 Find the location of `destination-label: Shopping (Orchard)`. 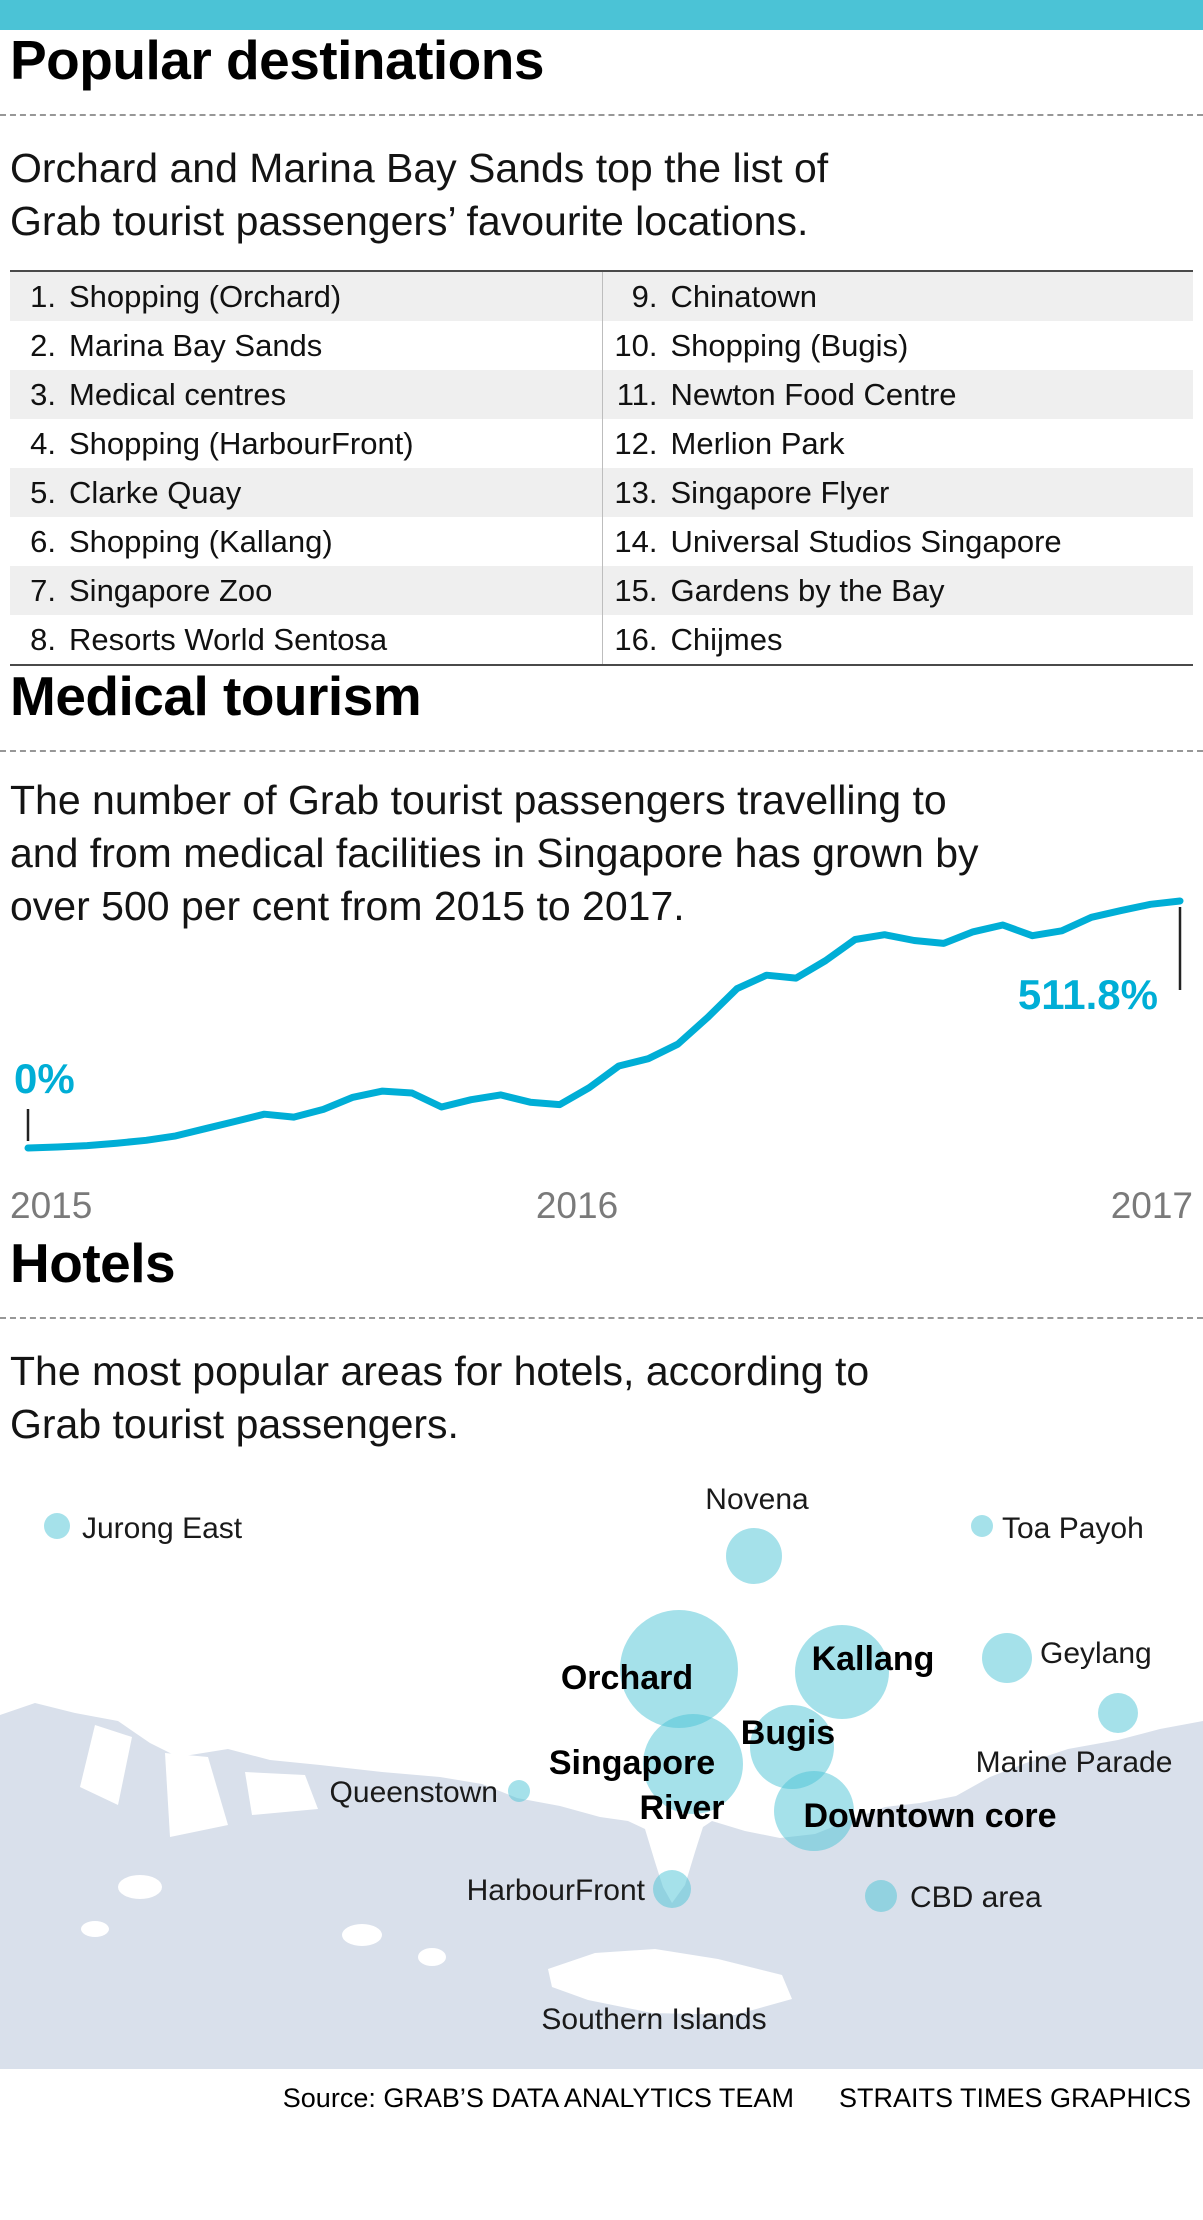

destination-label: Shopping (Orchard) is located at coordinates (205, 296).